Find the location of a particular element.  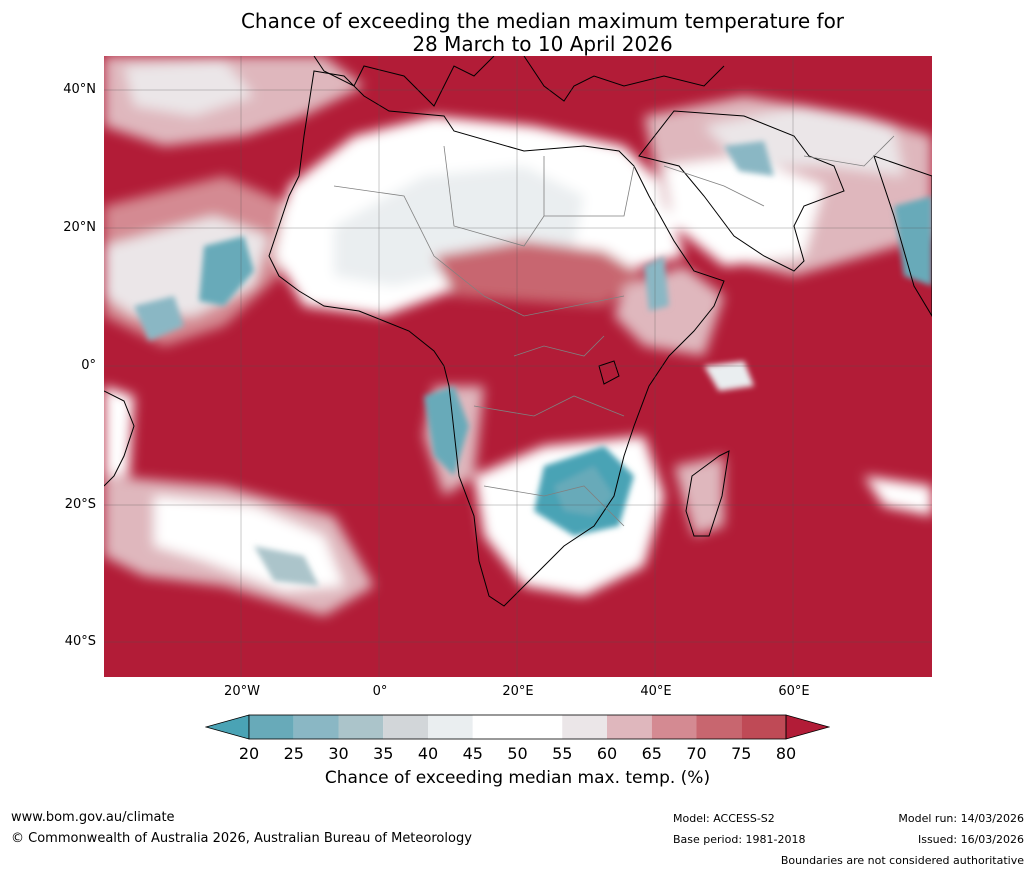

colorbar-tick-label: 70 is located at coordinates (696, 753).